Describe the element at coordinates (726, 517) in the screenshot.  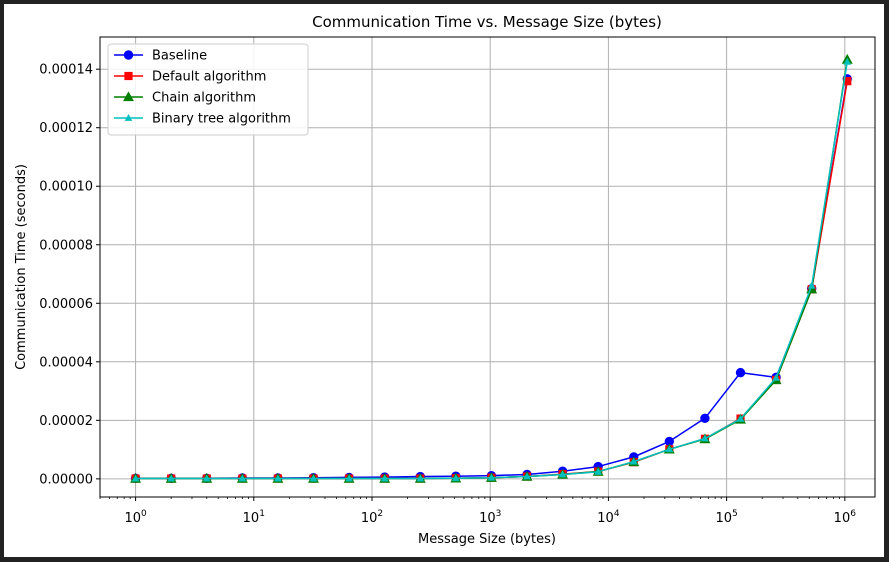
I see `x-tick-label: 10⁵` at that location.